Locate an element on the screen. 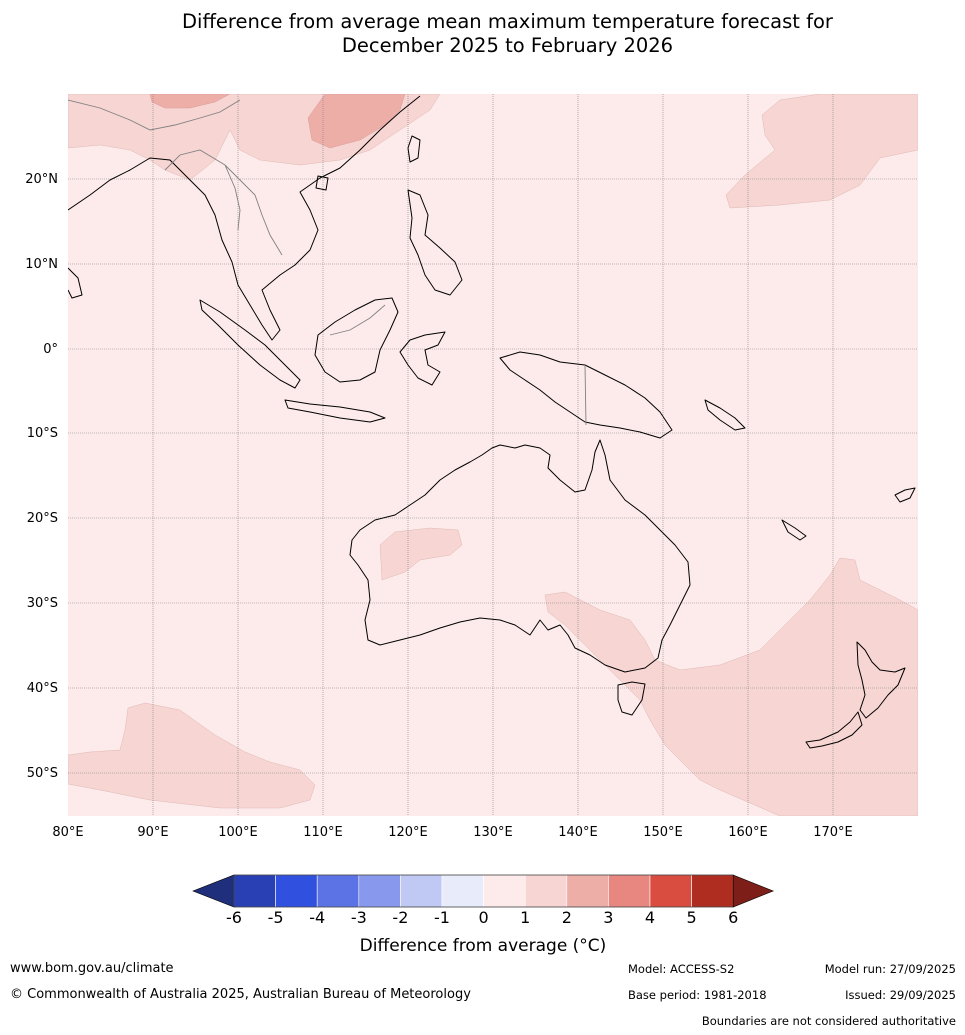 Image resolution: width=965 pixels, height=1035 pixels. western-australia-warm-patch is located at coordinates (421, 554).